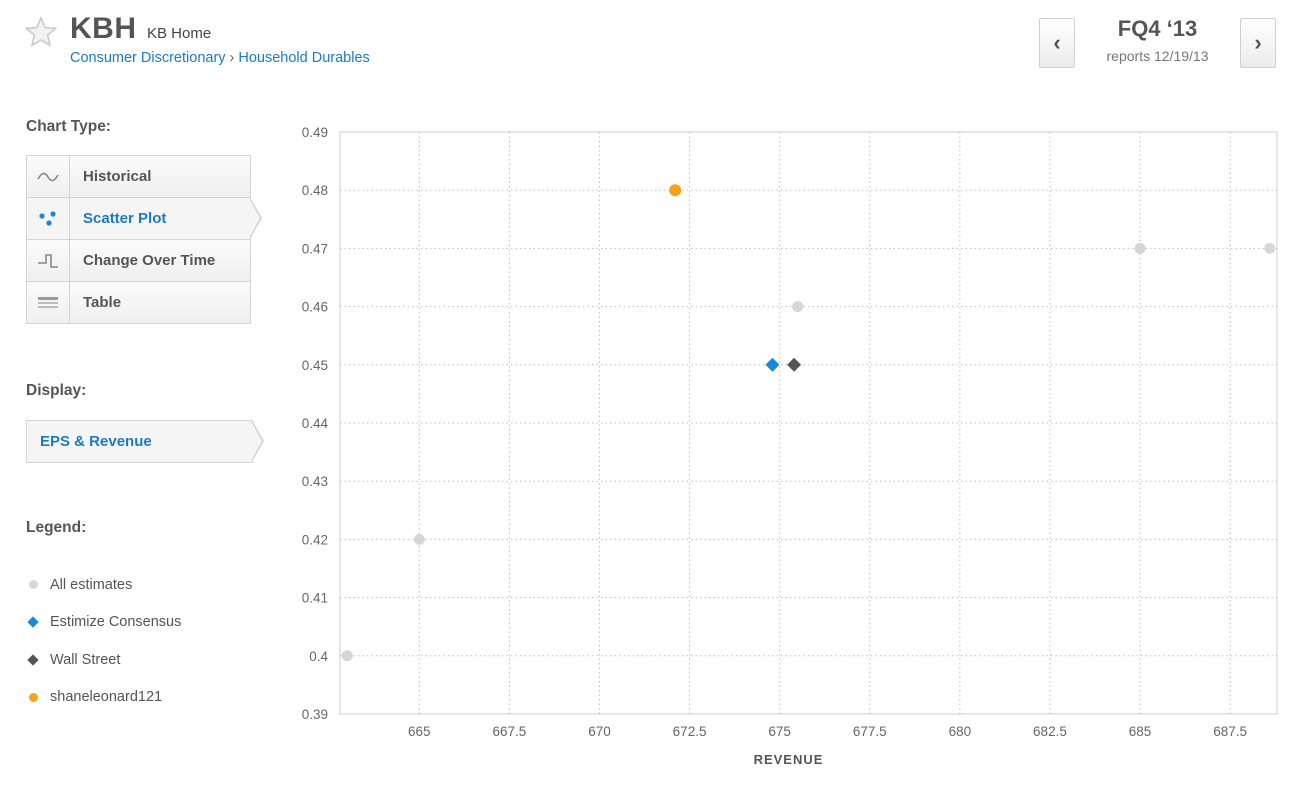  I want to click on y-tick-label: 0.47, so click(315, 248).